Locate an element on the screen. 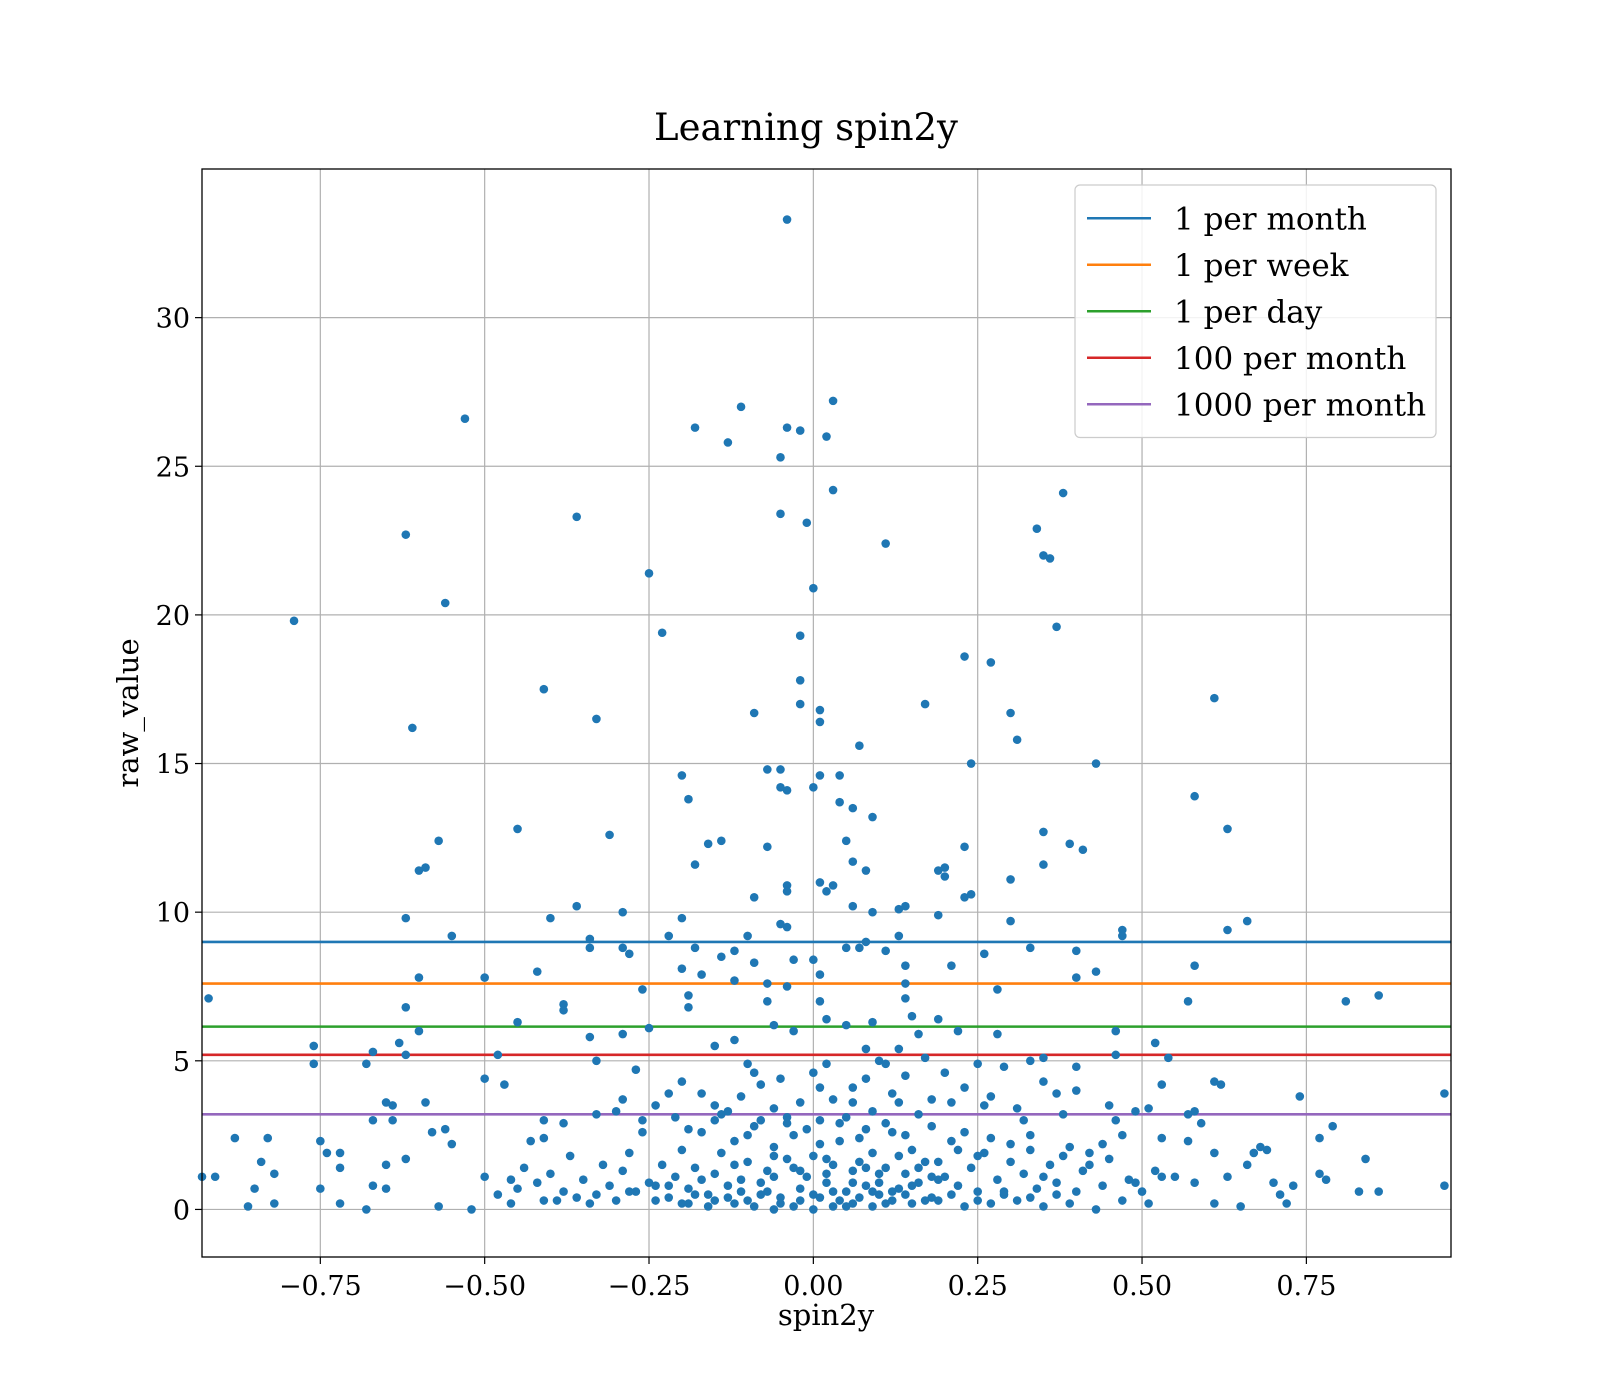 The width and height of the screenshot is (1600, 1400). x-tick-label: 0.50 is located at coordinates (1142, 1286).